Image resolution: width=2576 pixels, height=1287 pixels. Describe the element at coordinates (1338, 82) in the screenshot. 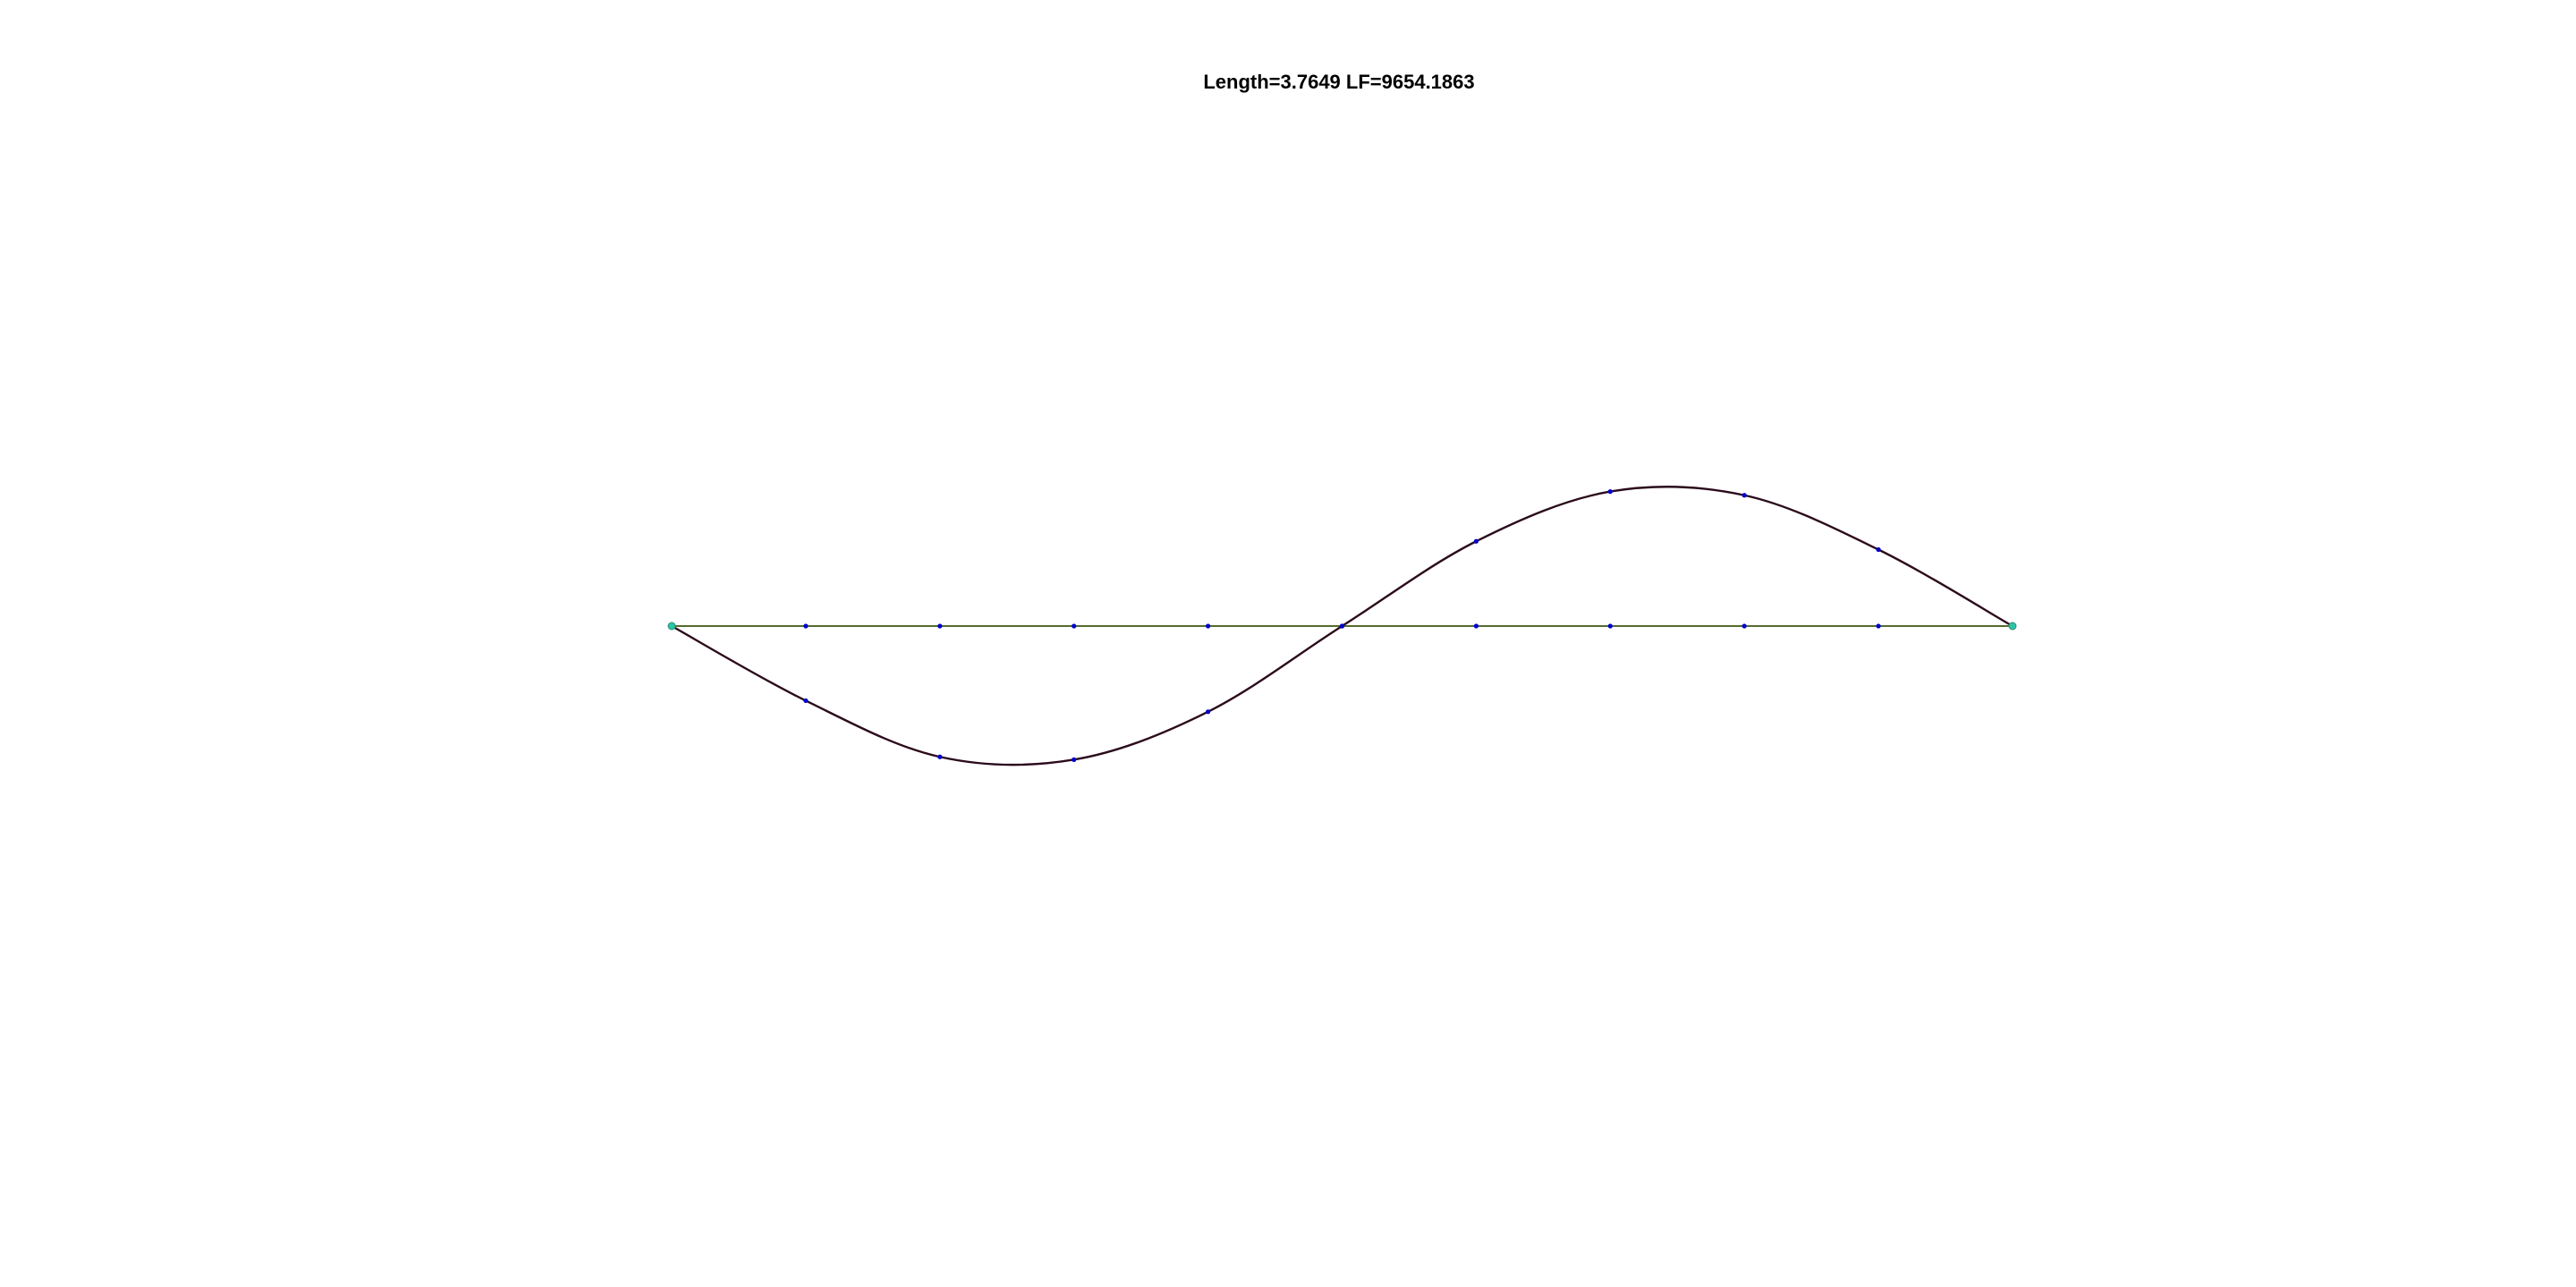

I see `chart-title: Length=3.7649 LF=9654.1863` at that location.